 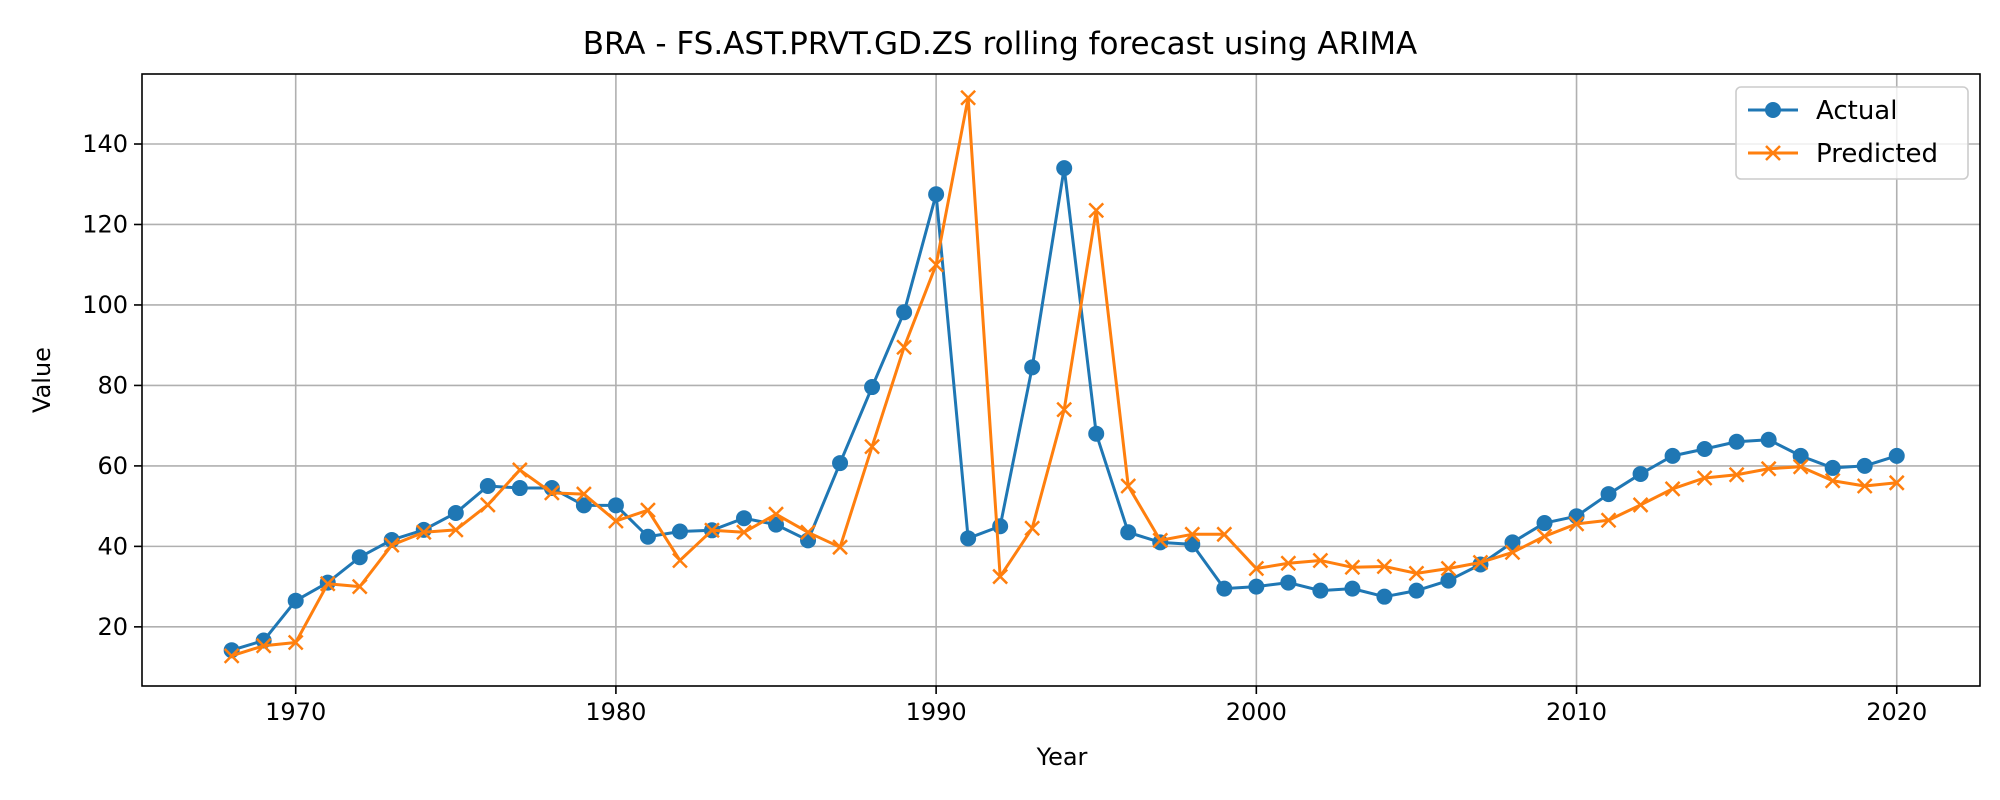 I want to click on x-tick-label: 2020, so click(x=1896, y=712).